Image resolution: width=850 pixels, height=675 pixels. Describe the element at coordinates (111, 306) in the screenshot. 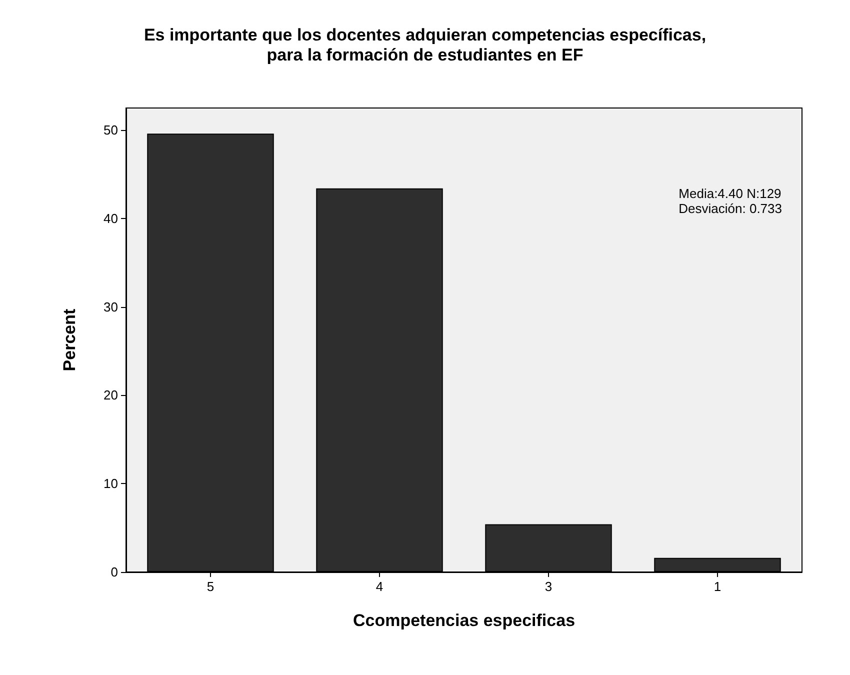

I see `y-tick-label: 30` at that location.